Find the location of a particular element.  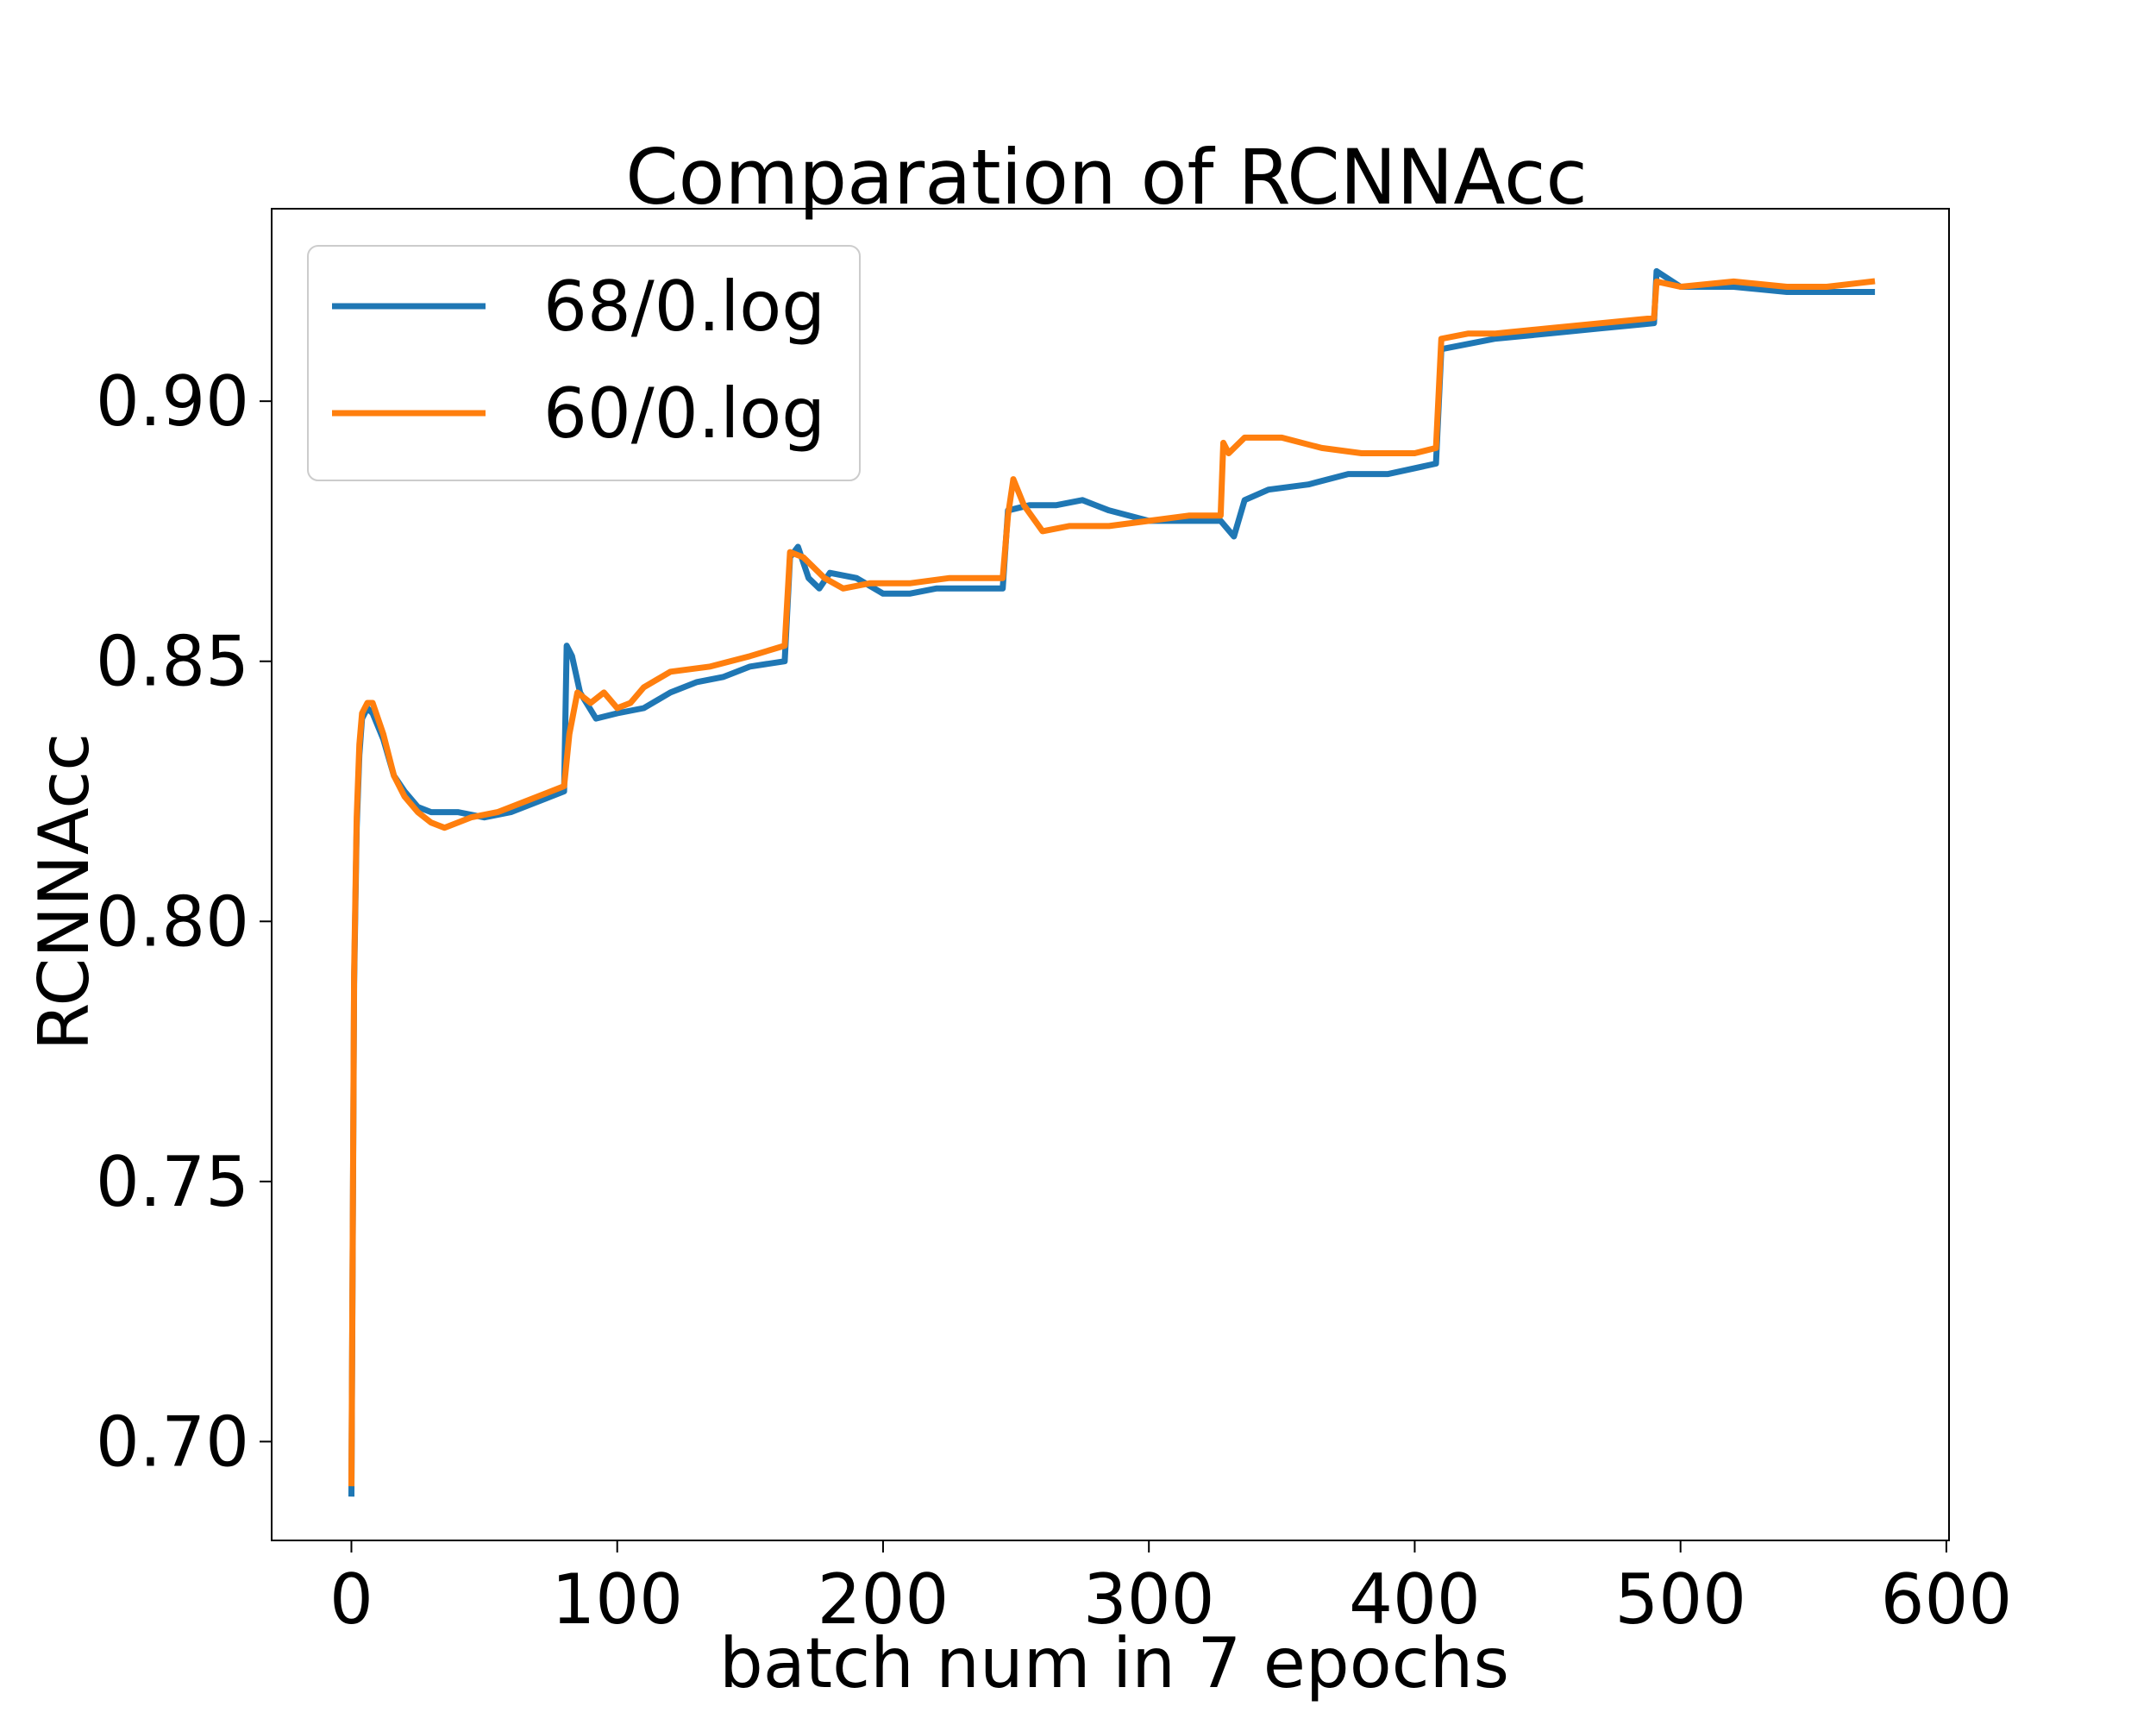

x-tick-label: 500 is located at coordinates (1680, 1600).